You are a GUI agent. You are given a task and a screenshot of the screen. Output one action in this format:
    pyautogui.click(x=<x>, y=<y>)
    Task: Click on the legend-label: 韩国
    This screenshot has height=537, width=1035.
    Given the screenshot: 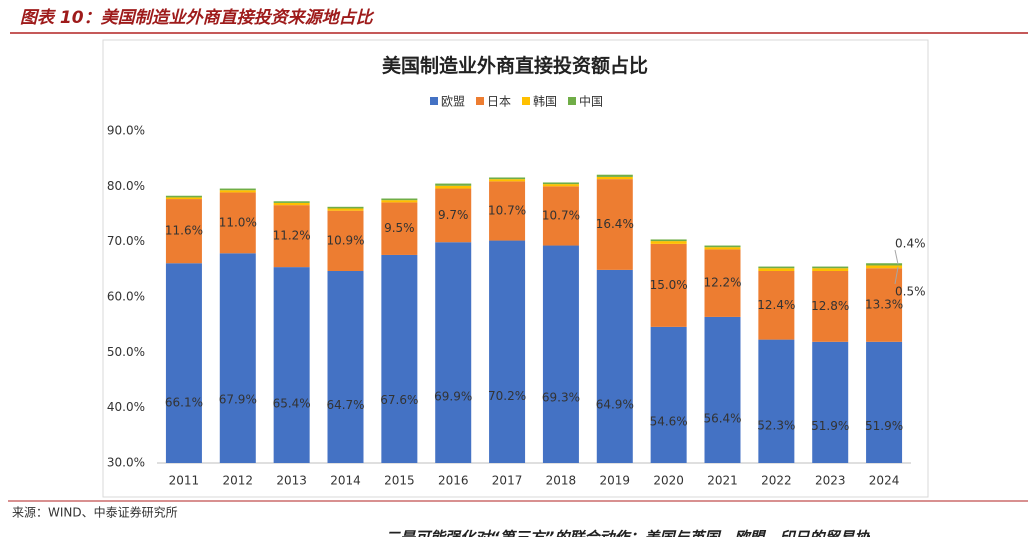 What is the action you would take?
    pyautogui.click(x=545, y=101)
    